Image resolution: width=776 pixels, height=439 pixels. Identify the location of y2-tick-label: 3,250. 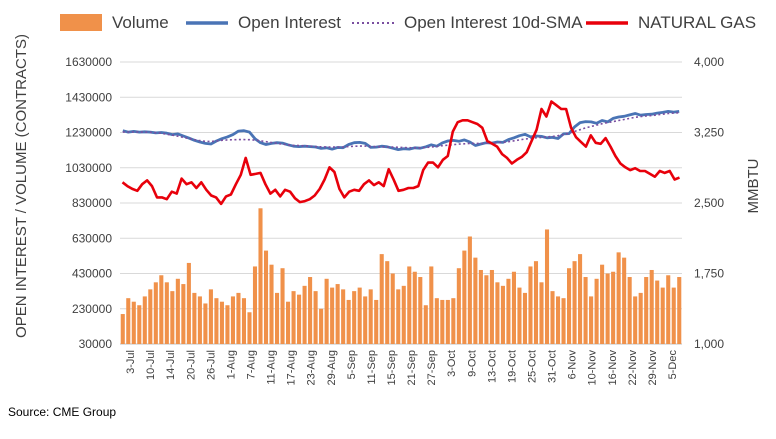
(709, 133).